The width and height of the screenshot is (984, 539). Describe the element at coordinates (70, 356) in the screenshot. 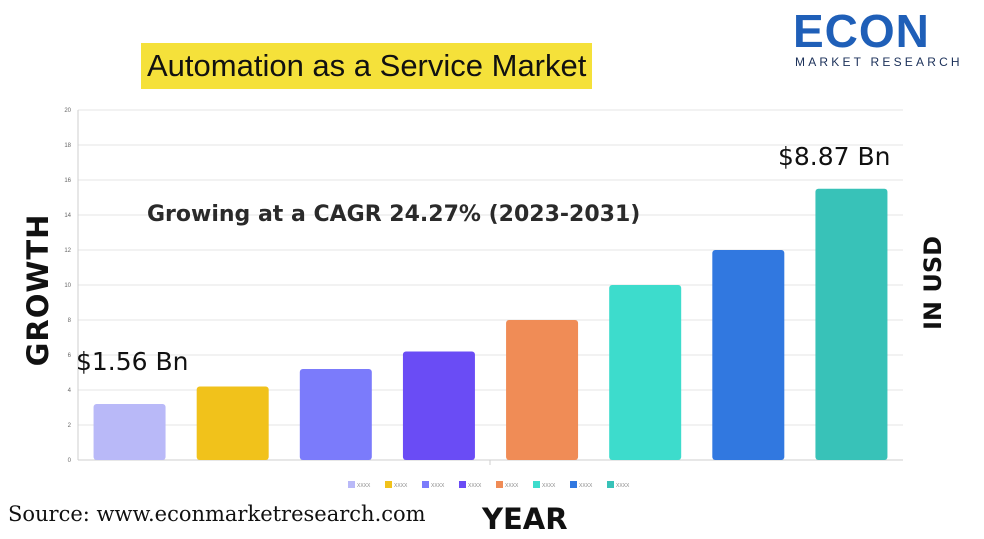

I see `y-tick-label: 6` at that location.